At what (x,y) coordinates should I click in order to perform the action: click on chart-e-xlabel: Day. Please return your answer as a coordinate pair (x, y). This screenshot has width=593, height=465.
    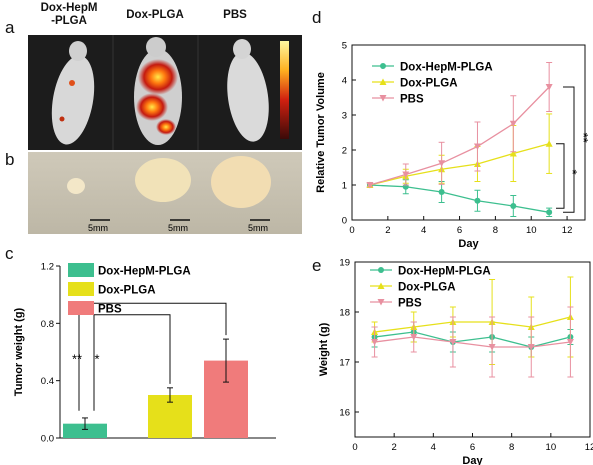
    Looking at the image, I should click on (472, 460).